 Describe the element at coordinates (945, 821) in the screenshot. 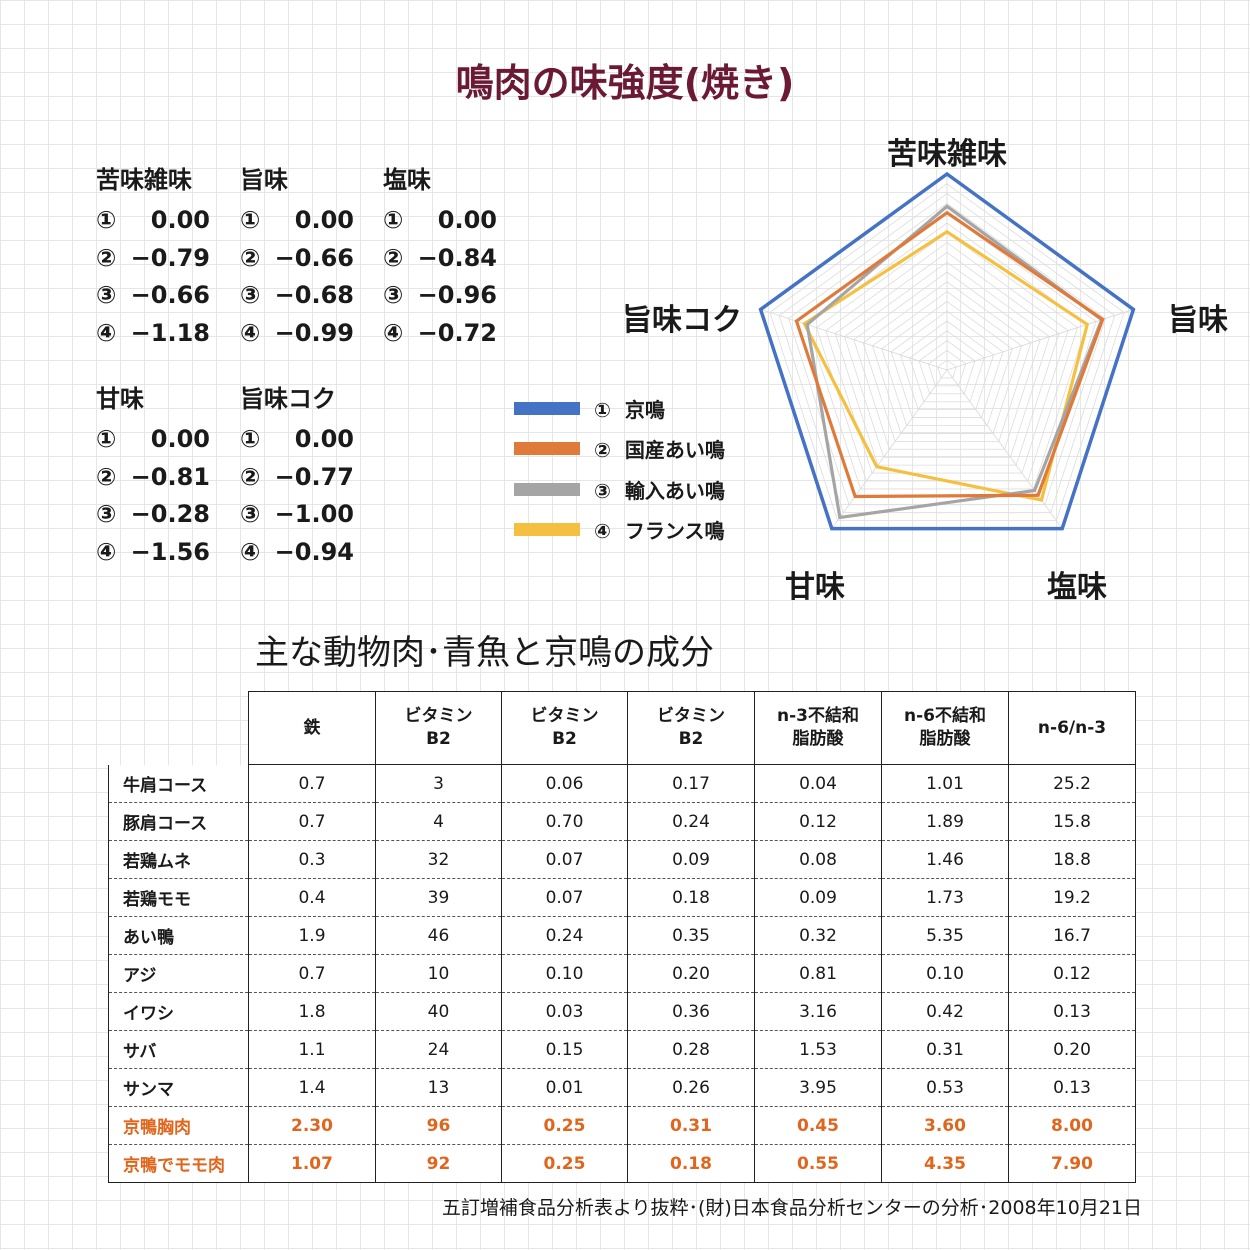

I see `table-cell: 1.89` at that location.